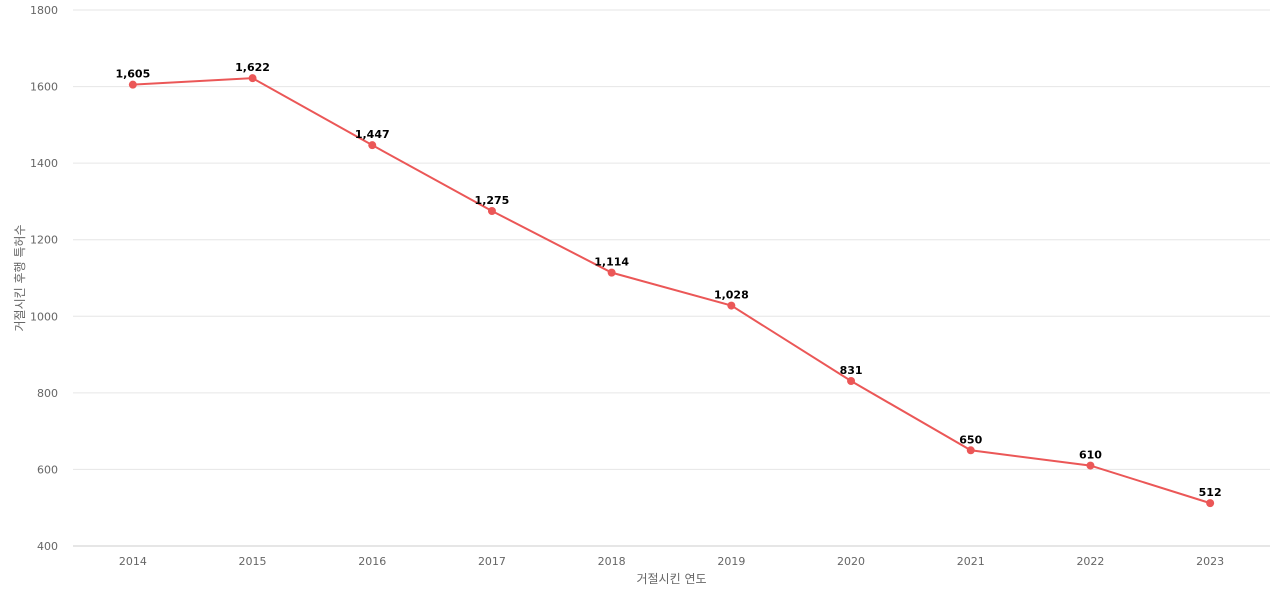 The height and width of the screenshot is (600, 1280). Describe the element at coordinates (132, 74) in the screenshot. I see `data-label: 1,605` at that location.